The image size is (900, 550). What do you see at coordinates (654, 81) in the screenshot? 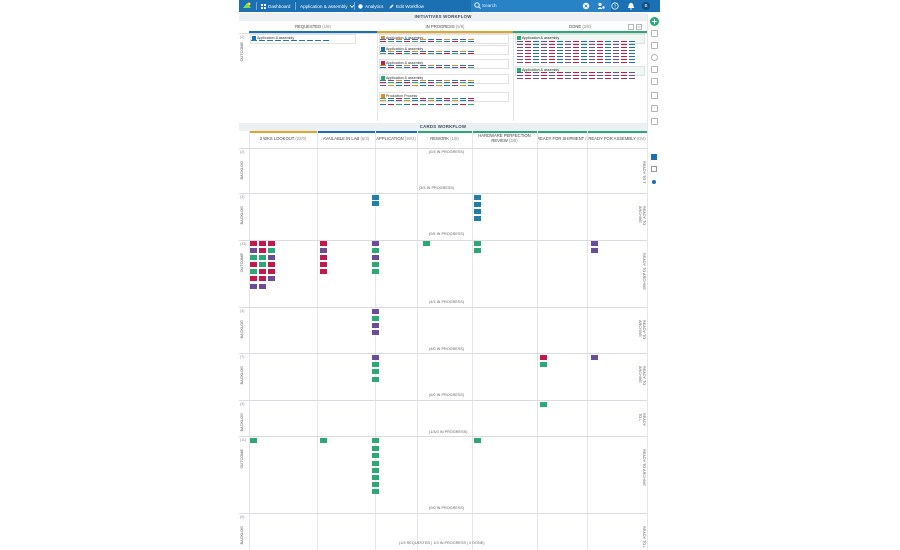
I see `list-icon` at bounding box center [654, 81].